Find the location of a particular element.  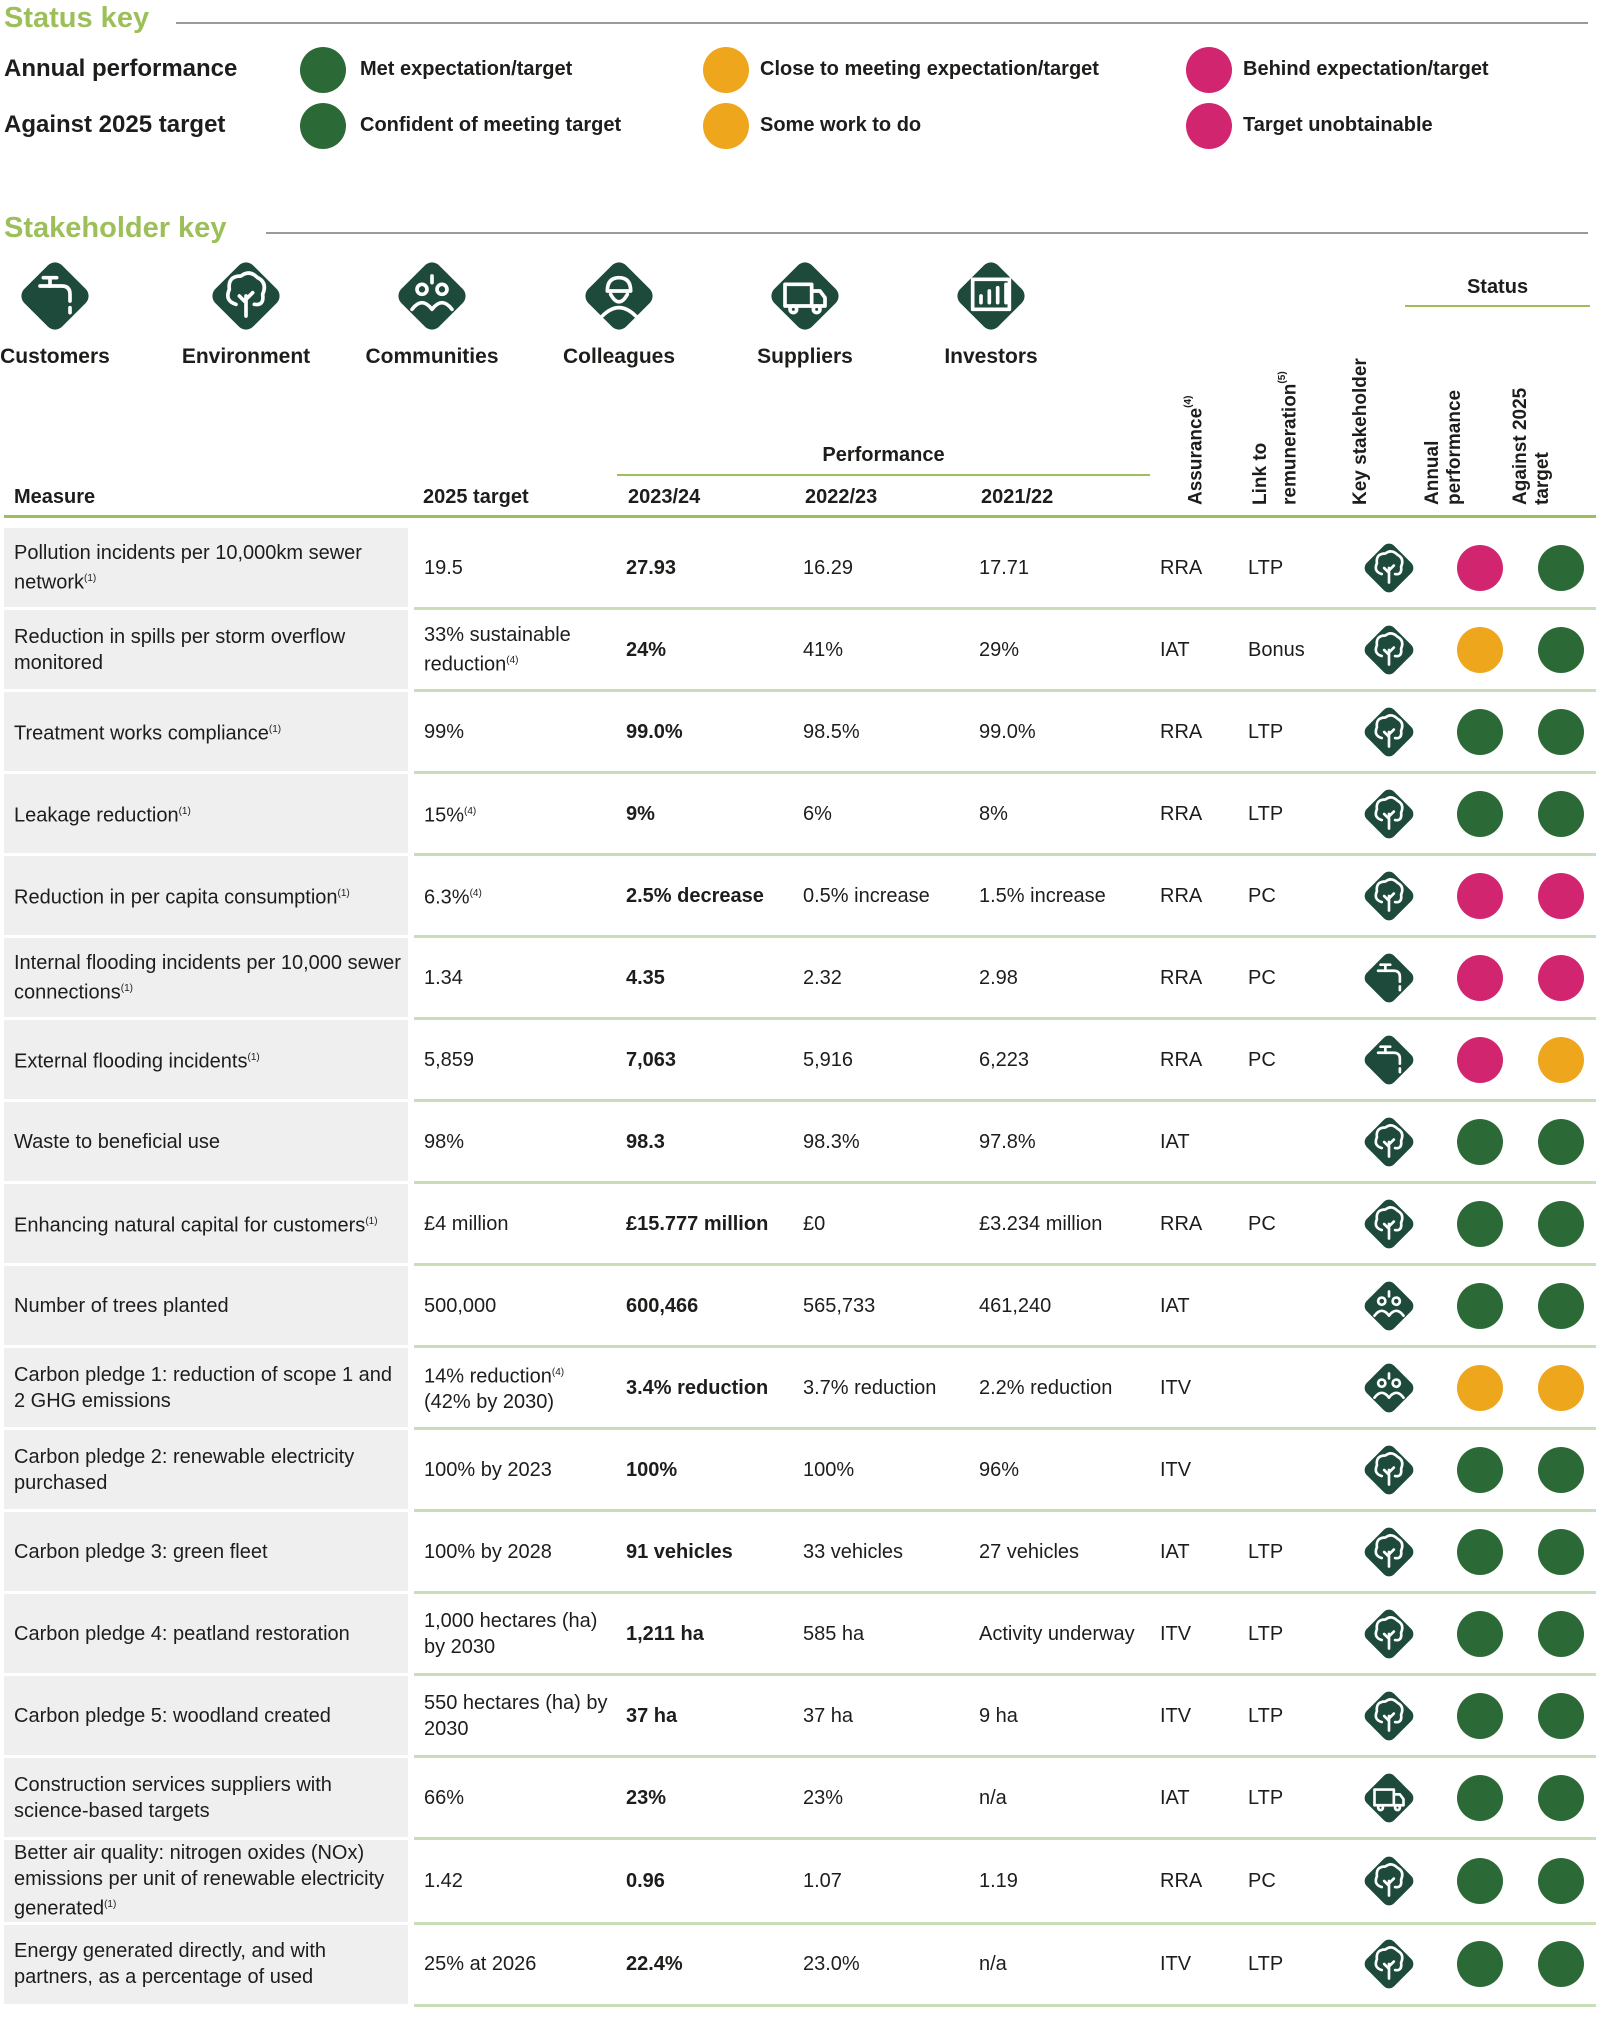

value-text: 99.0% is located at coordinates (654, 731).